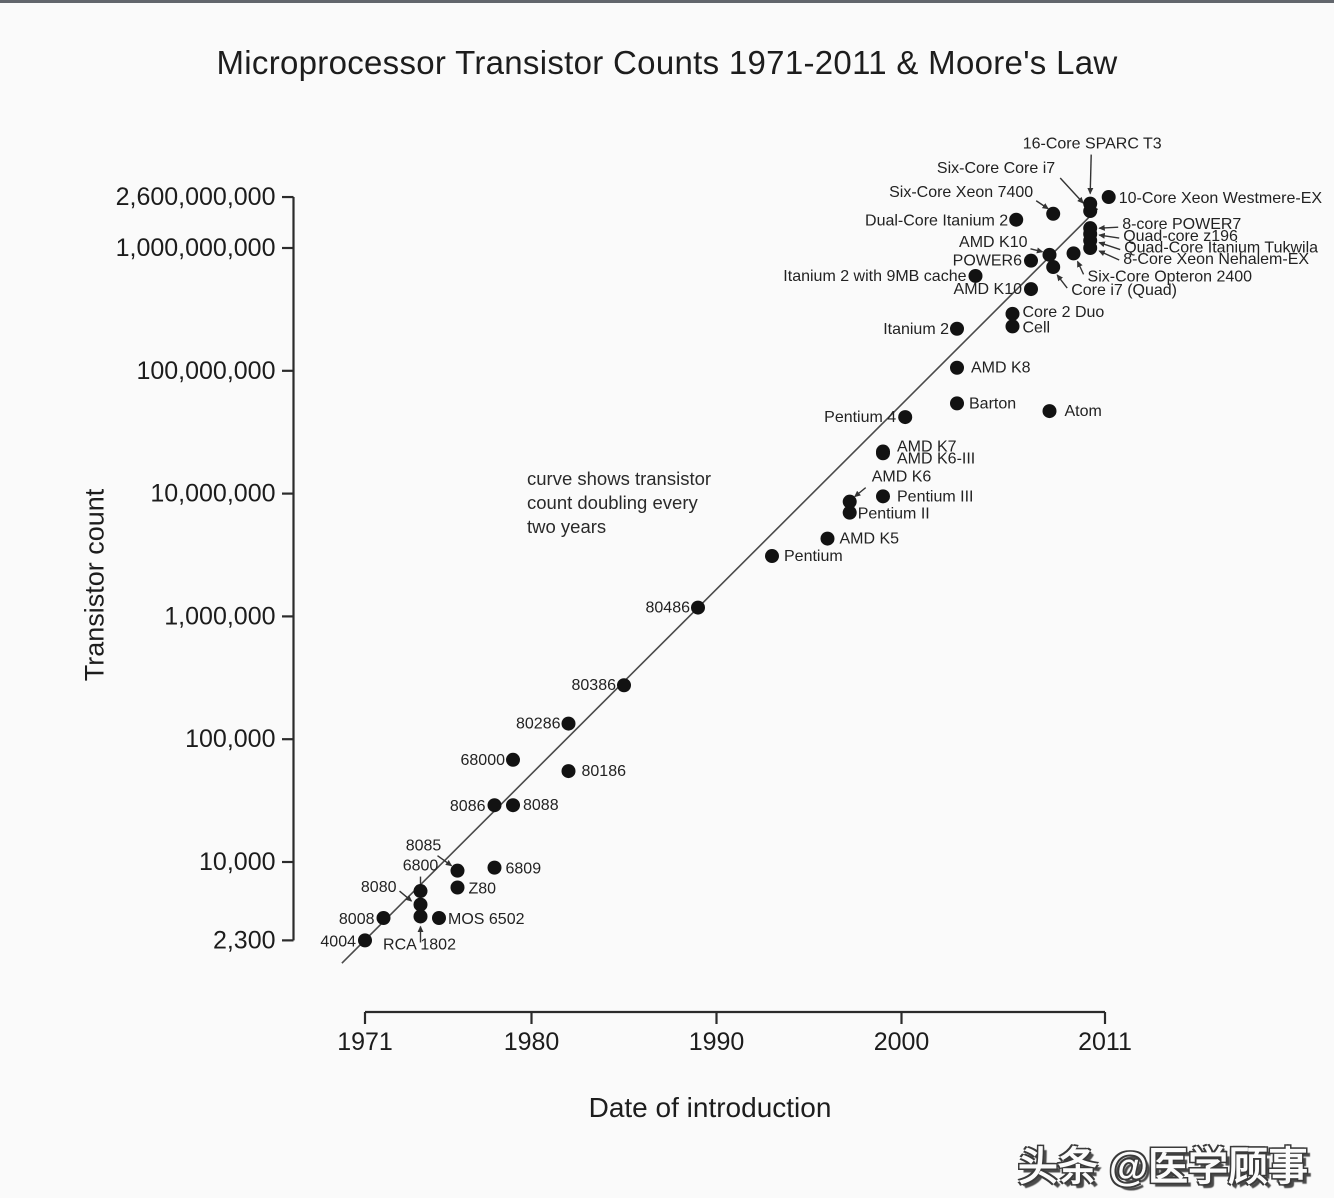 Image resolution: width=1334 pixels, height=1198 pixels. I want to click on y-tick-label: 100,000,000, so click(205, 371).